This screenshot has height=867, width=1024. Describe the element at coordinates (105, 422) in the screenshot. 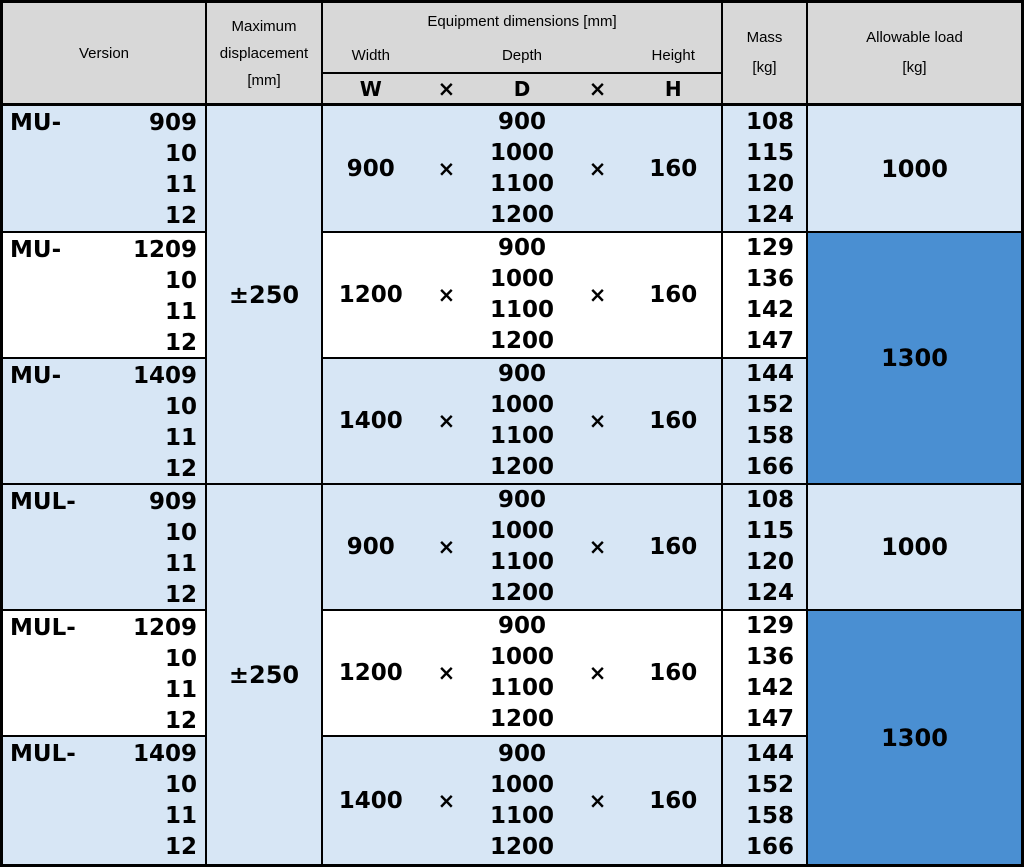

I see `version-cell: MU- 1409 10 11 12` at that location.